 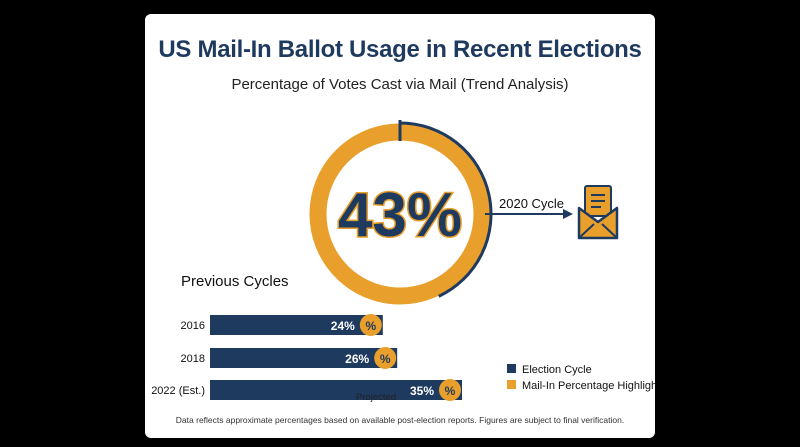 I want to click on donut-arc-value, so click(x=445, y=209).